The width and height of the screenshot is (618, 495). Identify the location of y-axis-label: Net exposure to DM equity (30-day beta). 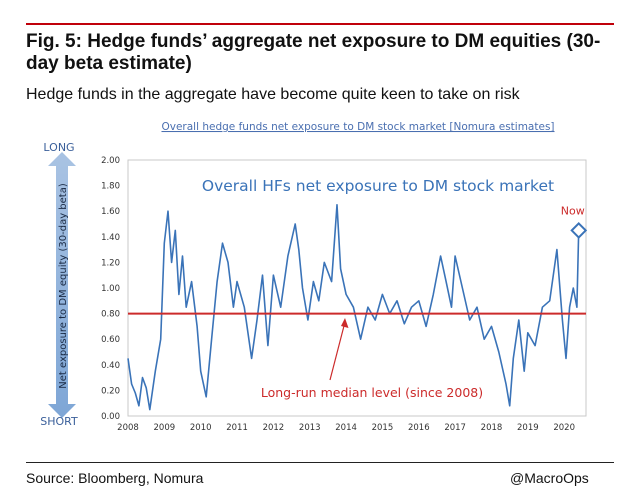
(63, 286).